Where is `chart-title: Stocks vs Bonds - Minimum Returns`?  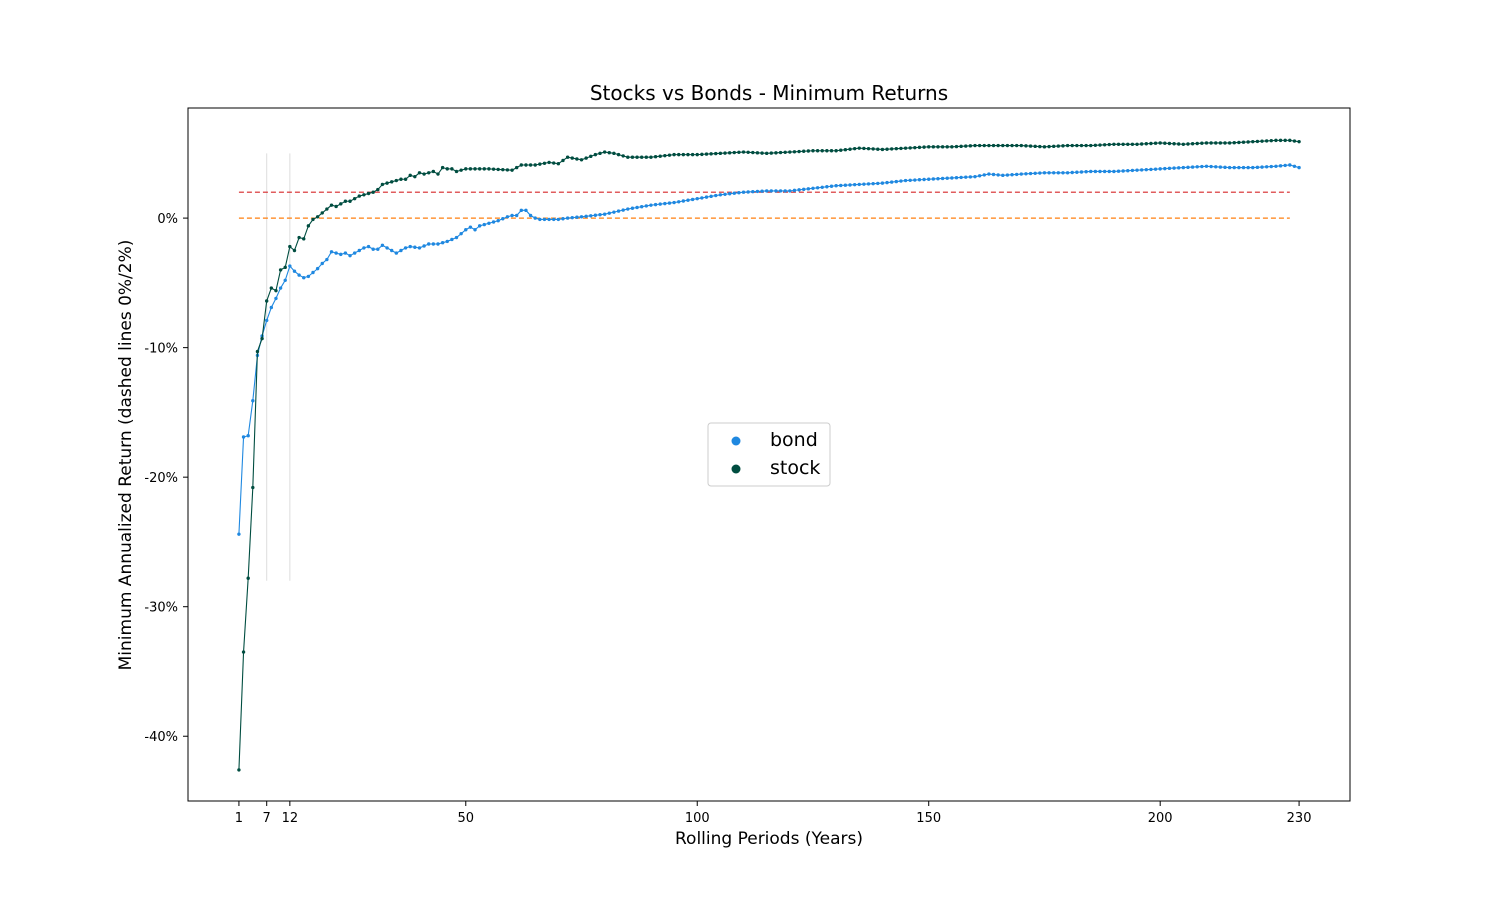 chart-title: Stocks vs Bonds - Minimum Returns is located at coordinates (769, 93).